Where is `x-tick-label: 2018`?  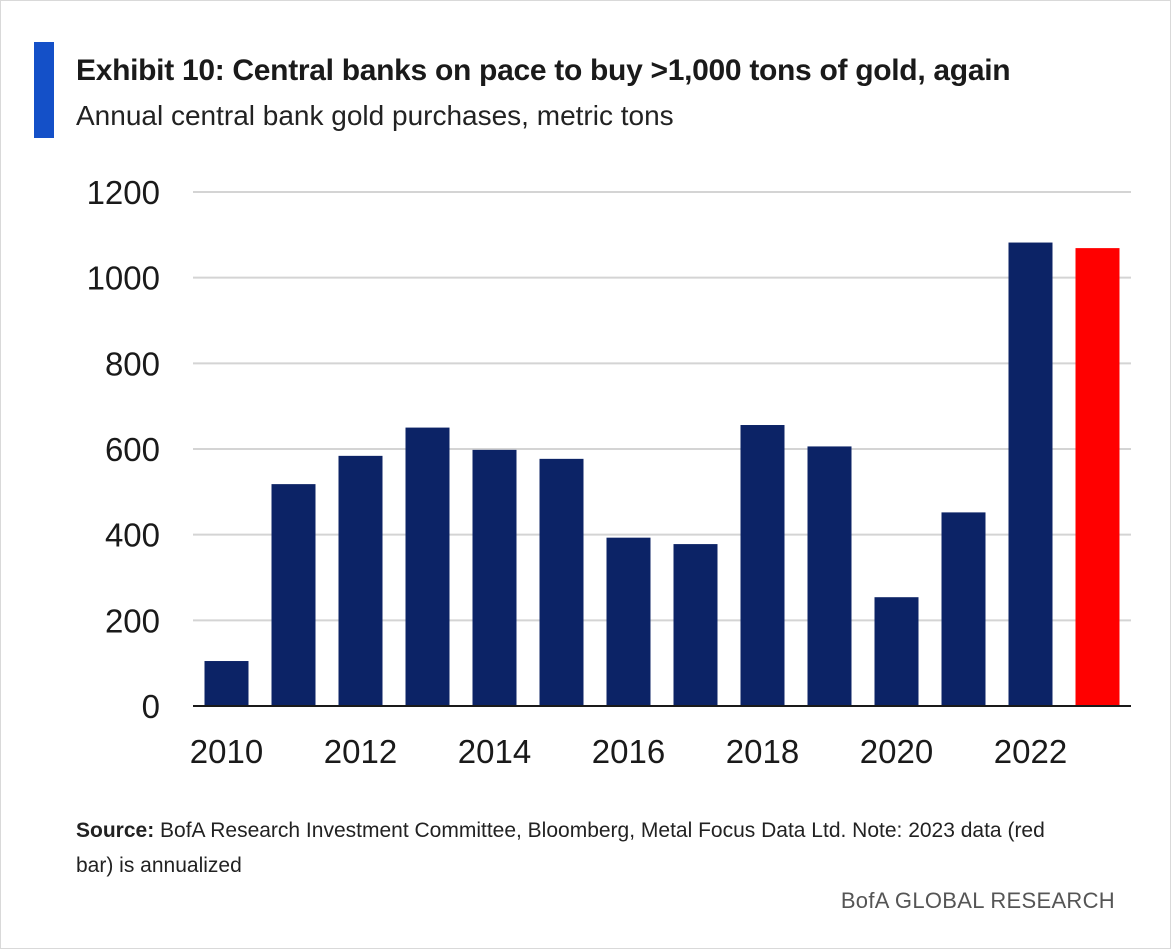 x-tick-label: 2018 is located at coordinates (762, 751).